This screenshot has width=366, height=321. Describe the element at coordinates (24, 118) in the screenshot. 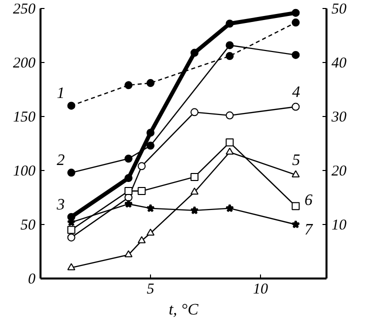

I see `y-tick-label: 150` at that location.